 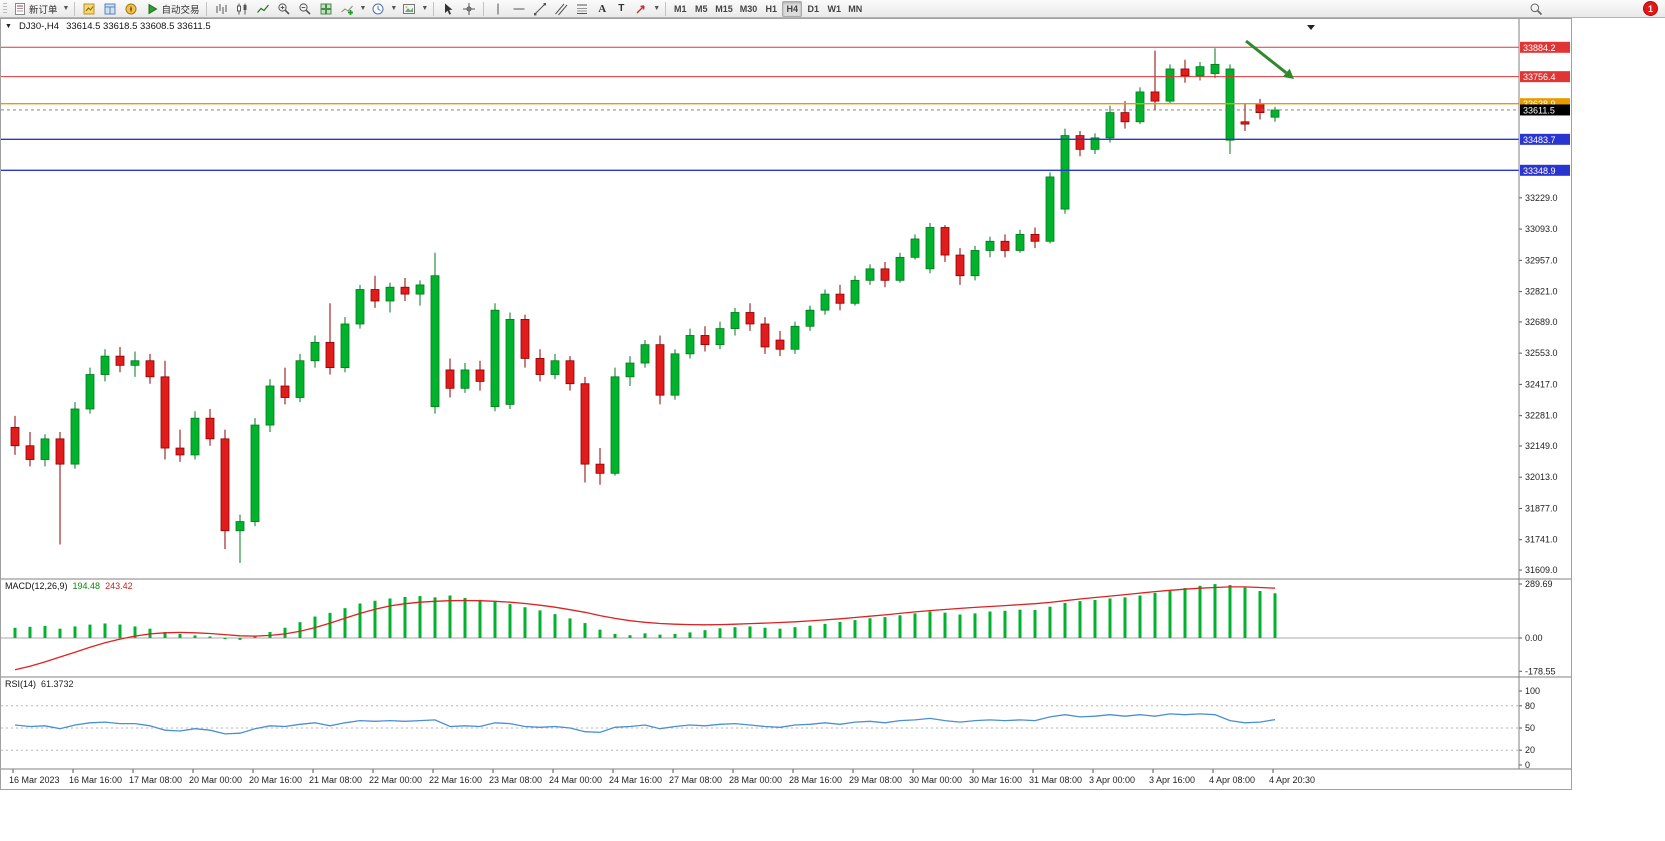 What do you see at coordinates (540, 9) in the screenshot?
I see `trendline-button` at bounding box center [540, 9].